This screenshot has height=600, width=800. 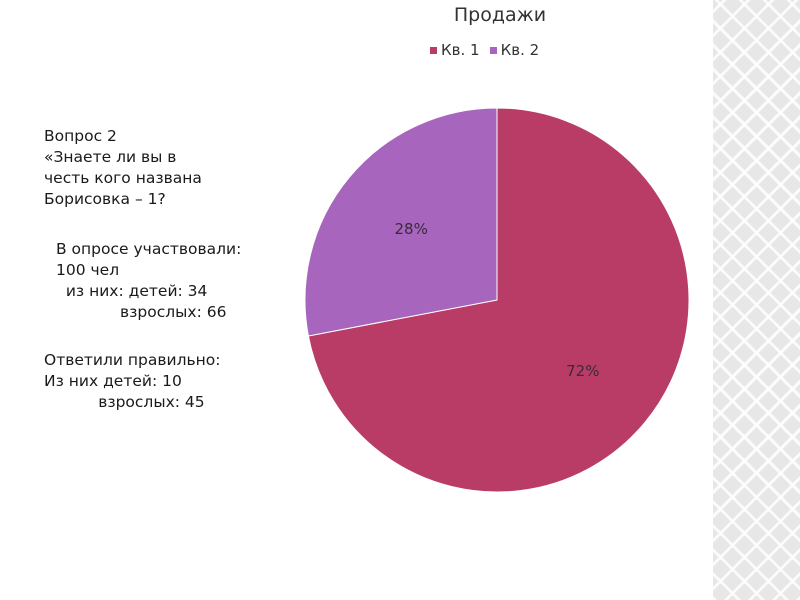 What do you see at coordinates (149, 249) in the screenshot?
I see `survey-line: В опросе участвовали:` at bounding box center [149, 249].